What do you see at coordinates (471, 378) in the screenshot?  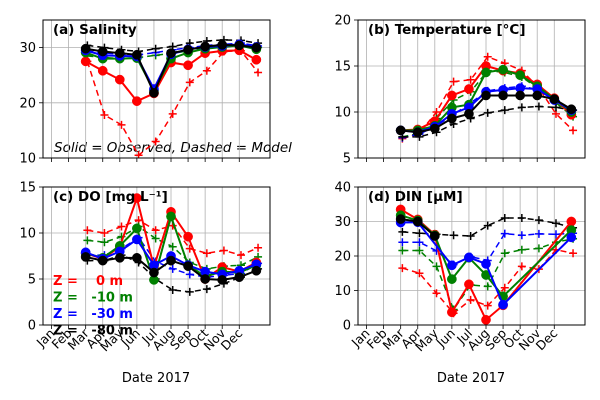 I see `x-axis-label-right: Date 2017` at bounding box center [471, 378].